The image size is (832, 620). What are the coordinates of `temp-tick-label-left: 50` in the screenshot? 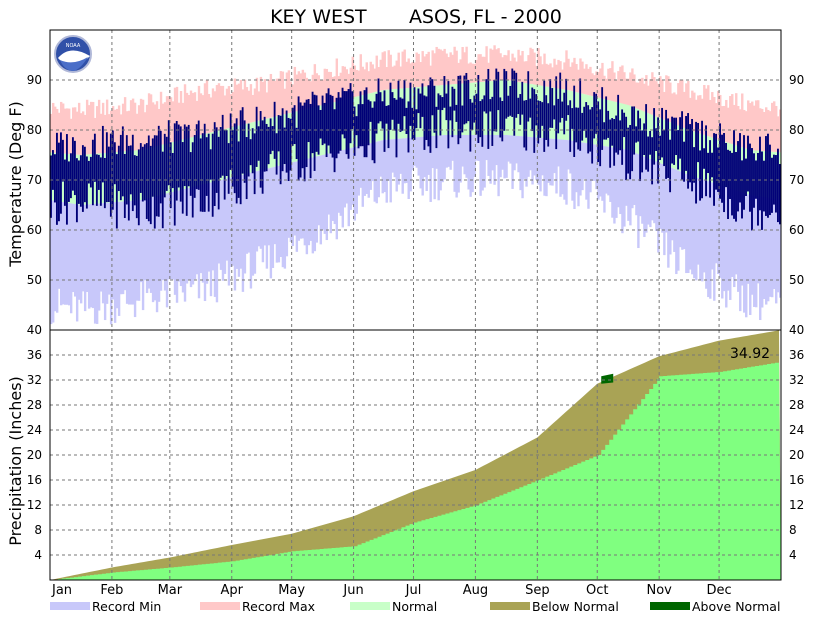 It's located at (34, 280).